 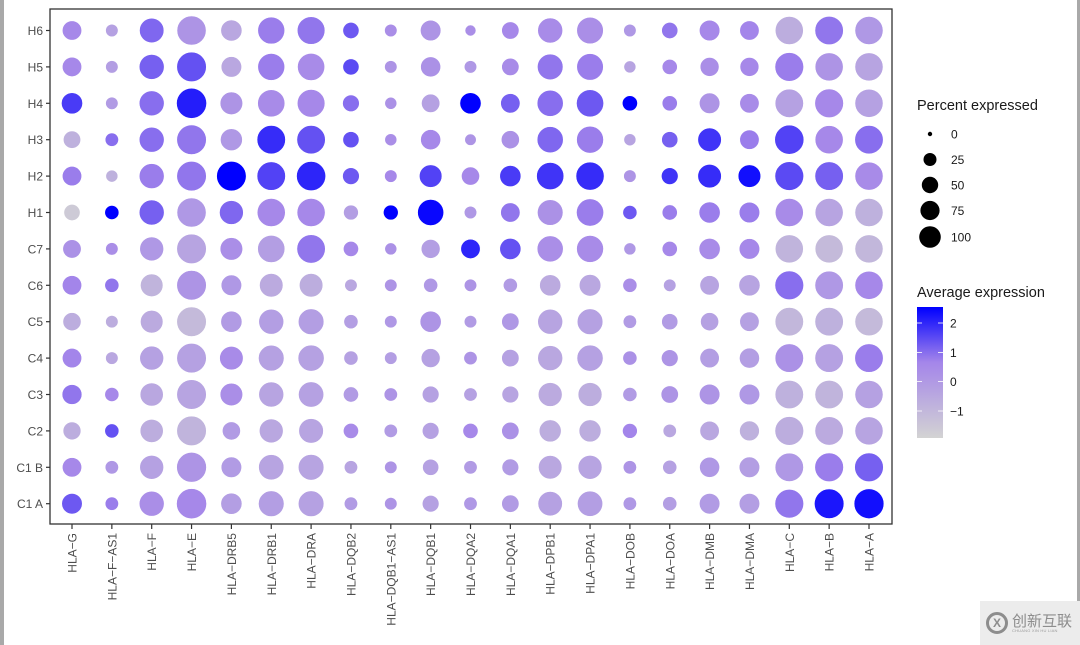 I want to click on y-tick-label: H3, so click(x=36, y=140).